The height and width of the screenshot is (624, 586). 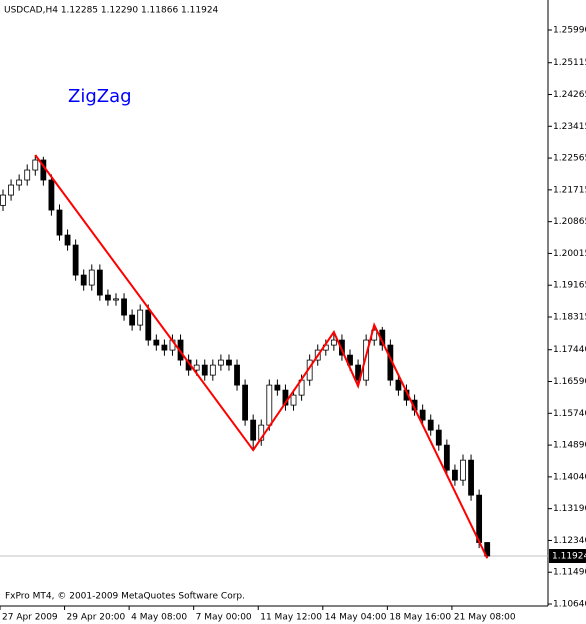 I want to click on y-tick-label: 1.22565, so click(x=569, y=159).